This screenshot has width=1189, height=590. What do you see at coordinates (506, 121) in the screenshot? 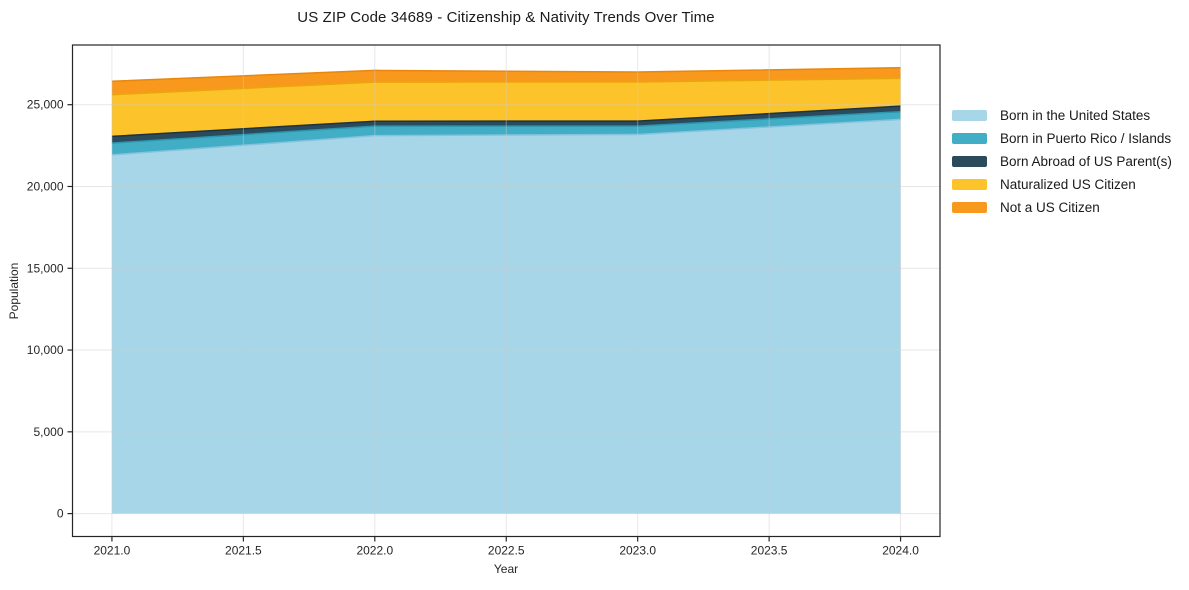
I see `series-top-edge-born-abroad-of-us-parent-s` at bounding box center [506, 121].